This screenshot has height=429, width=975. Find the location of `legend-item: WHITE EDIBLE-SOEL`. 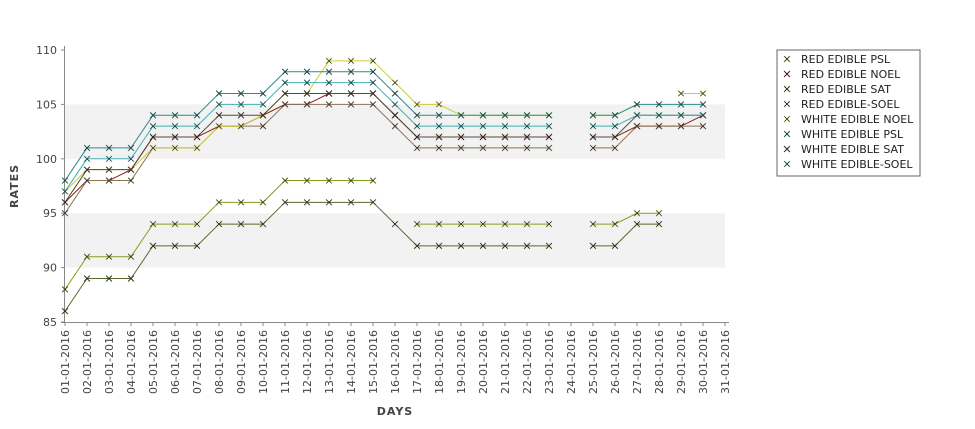

legend-item: WHITE EDIBLE-SOEL is located at coordinates (848, 164).